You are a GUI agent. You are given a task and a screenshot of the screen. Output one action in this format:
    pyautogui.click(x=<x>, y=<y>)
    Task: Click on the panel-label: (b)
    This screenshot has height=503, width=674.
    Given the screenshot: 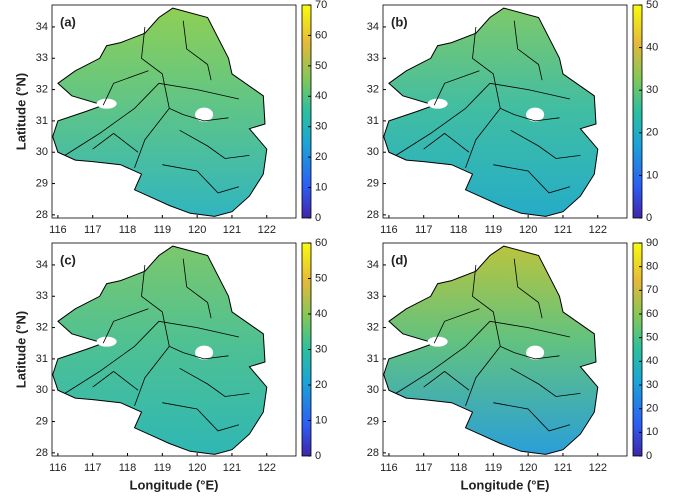 What is the action you would take?
    pyautogui.click(x=399, y=21)
    